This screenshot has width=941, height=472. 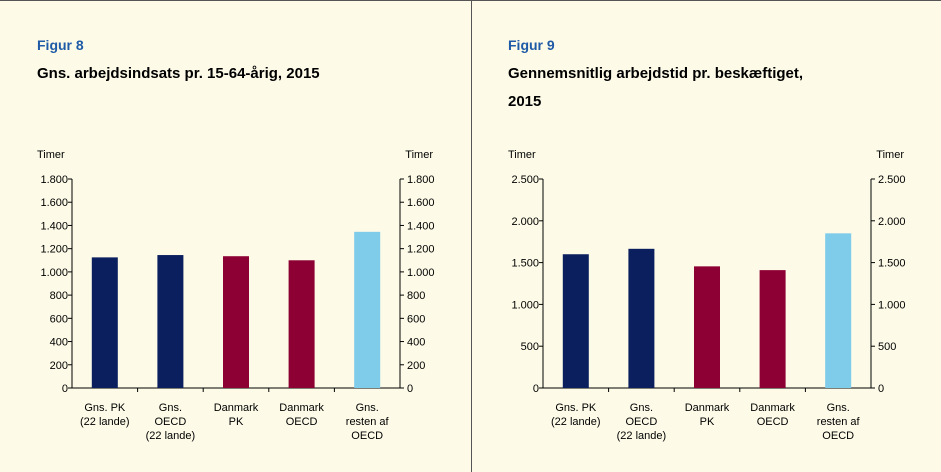 I want to click on y2-tick-label: 1.600, so click(x=421, y=203).